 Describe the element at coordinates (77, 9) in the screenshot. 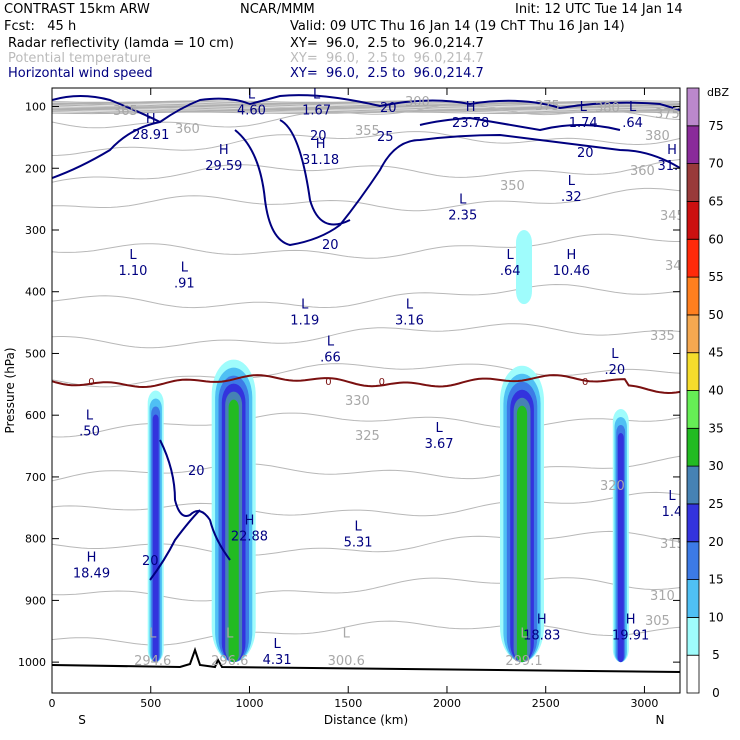

I see `model-name: CONTRAST 15km ARW` at that location.